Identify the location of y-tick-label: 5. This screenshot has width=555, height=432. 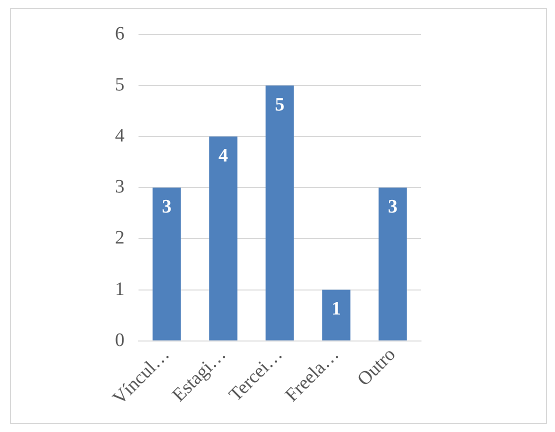
(119, 85).